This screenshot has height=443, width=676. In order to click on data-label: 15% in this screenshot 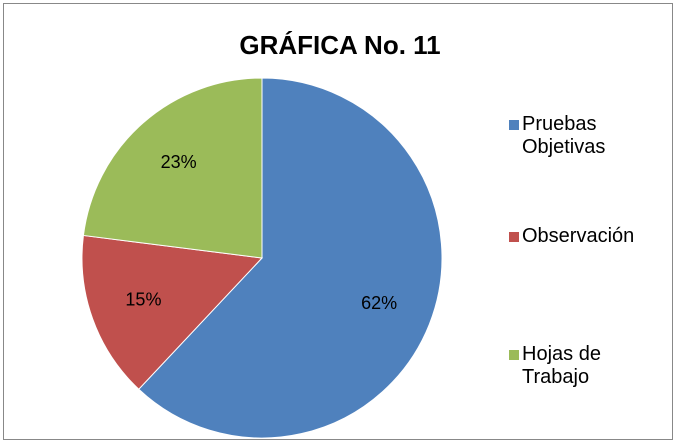, I will do `click(143, 299)`.